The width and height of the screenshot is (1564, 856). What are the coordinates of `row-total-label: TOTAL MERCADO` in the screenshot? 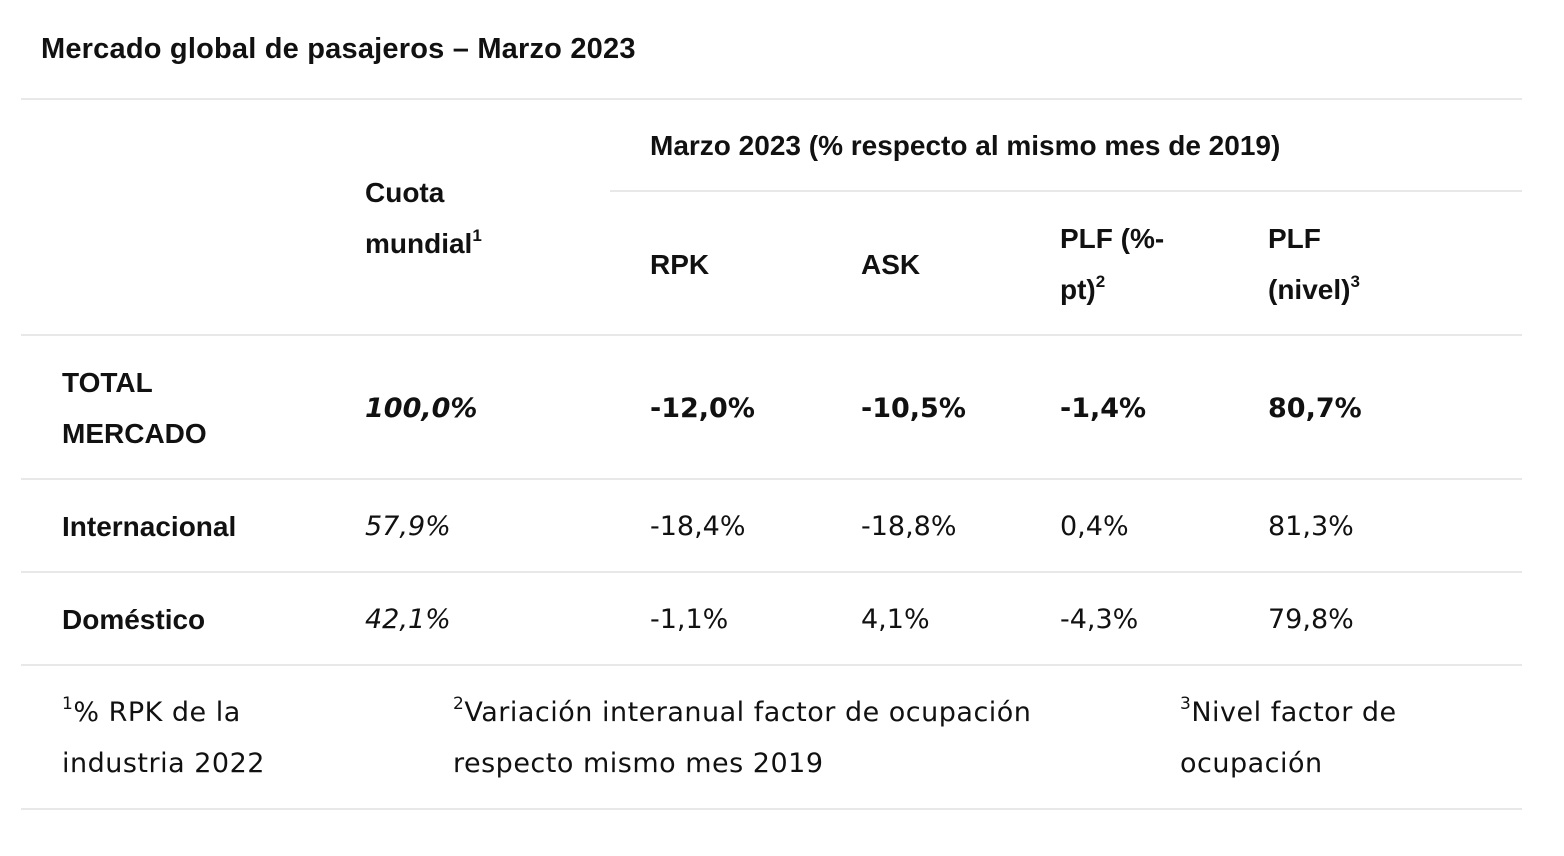 It's located at (134, 408).